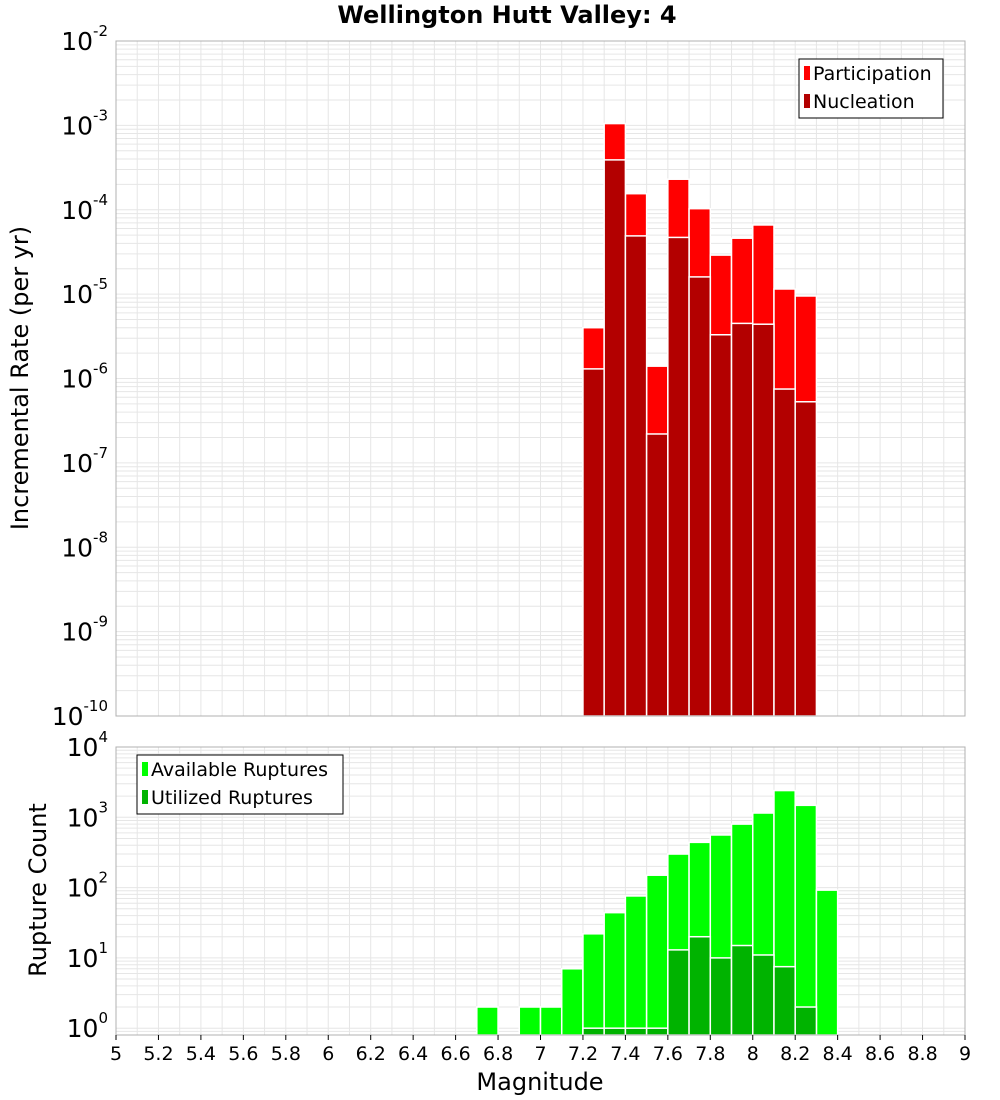 This screenshot has height=1100, width=1000. Describe the element at coordinates (506, 15) in the screenshot. I see `chart-title: Wellington Hutt Valley: 4` at that location.